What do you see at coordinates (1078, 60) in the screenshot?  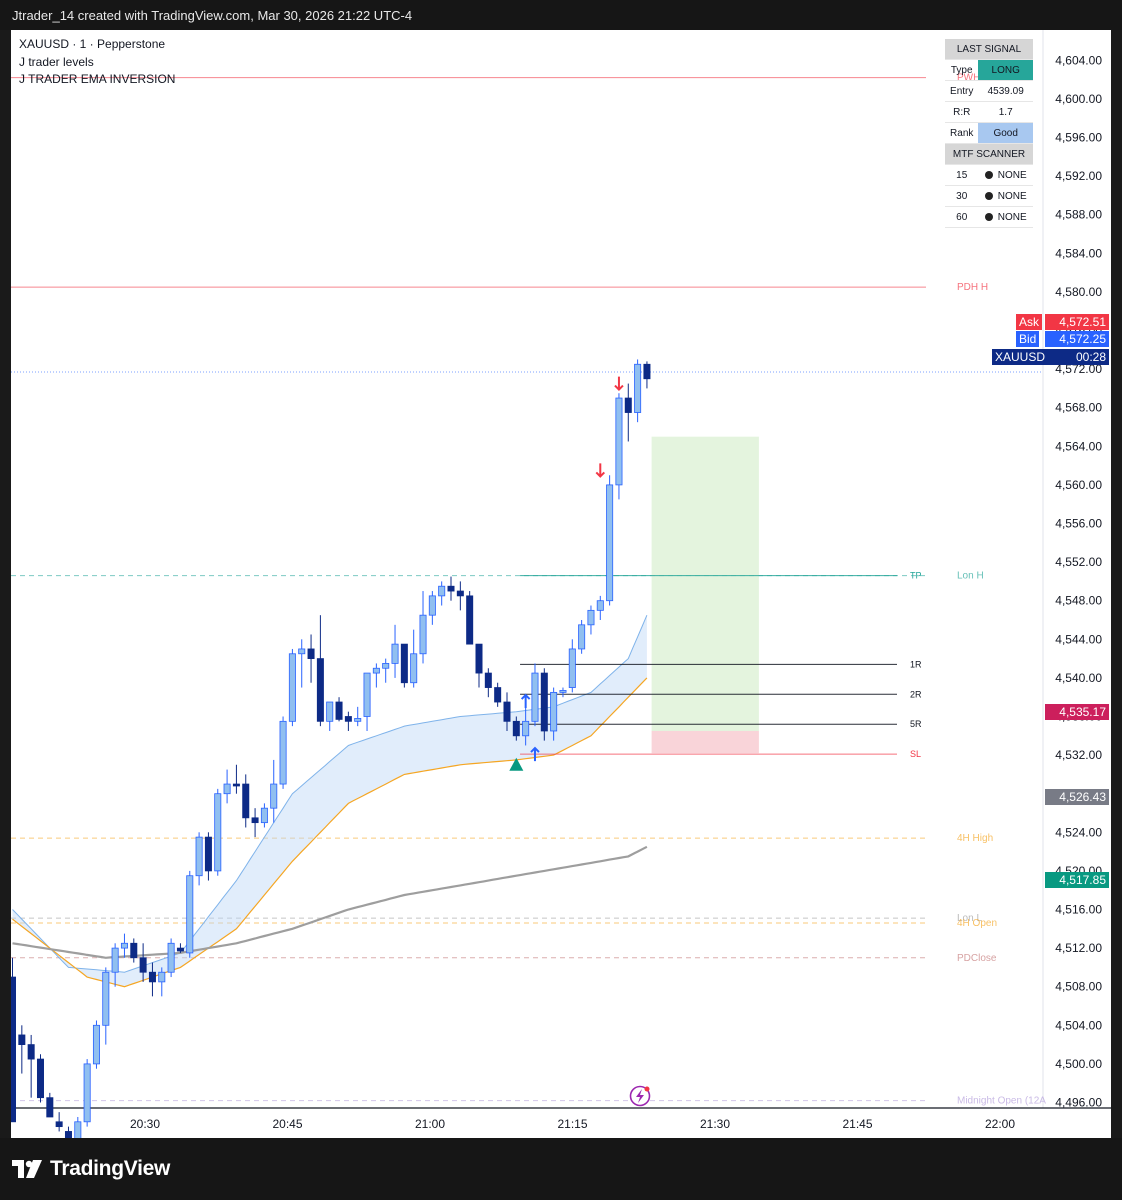 I see `y-tick-label: 4,604.00` at bounding box center [1078, 60].